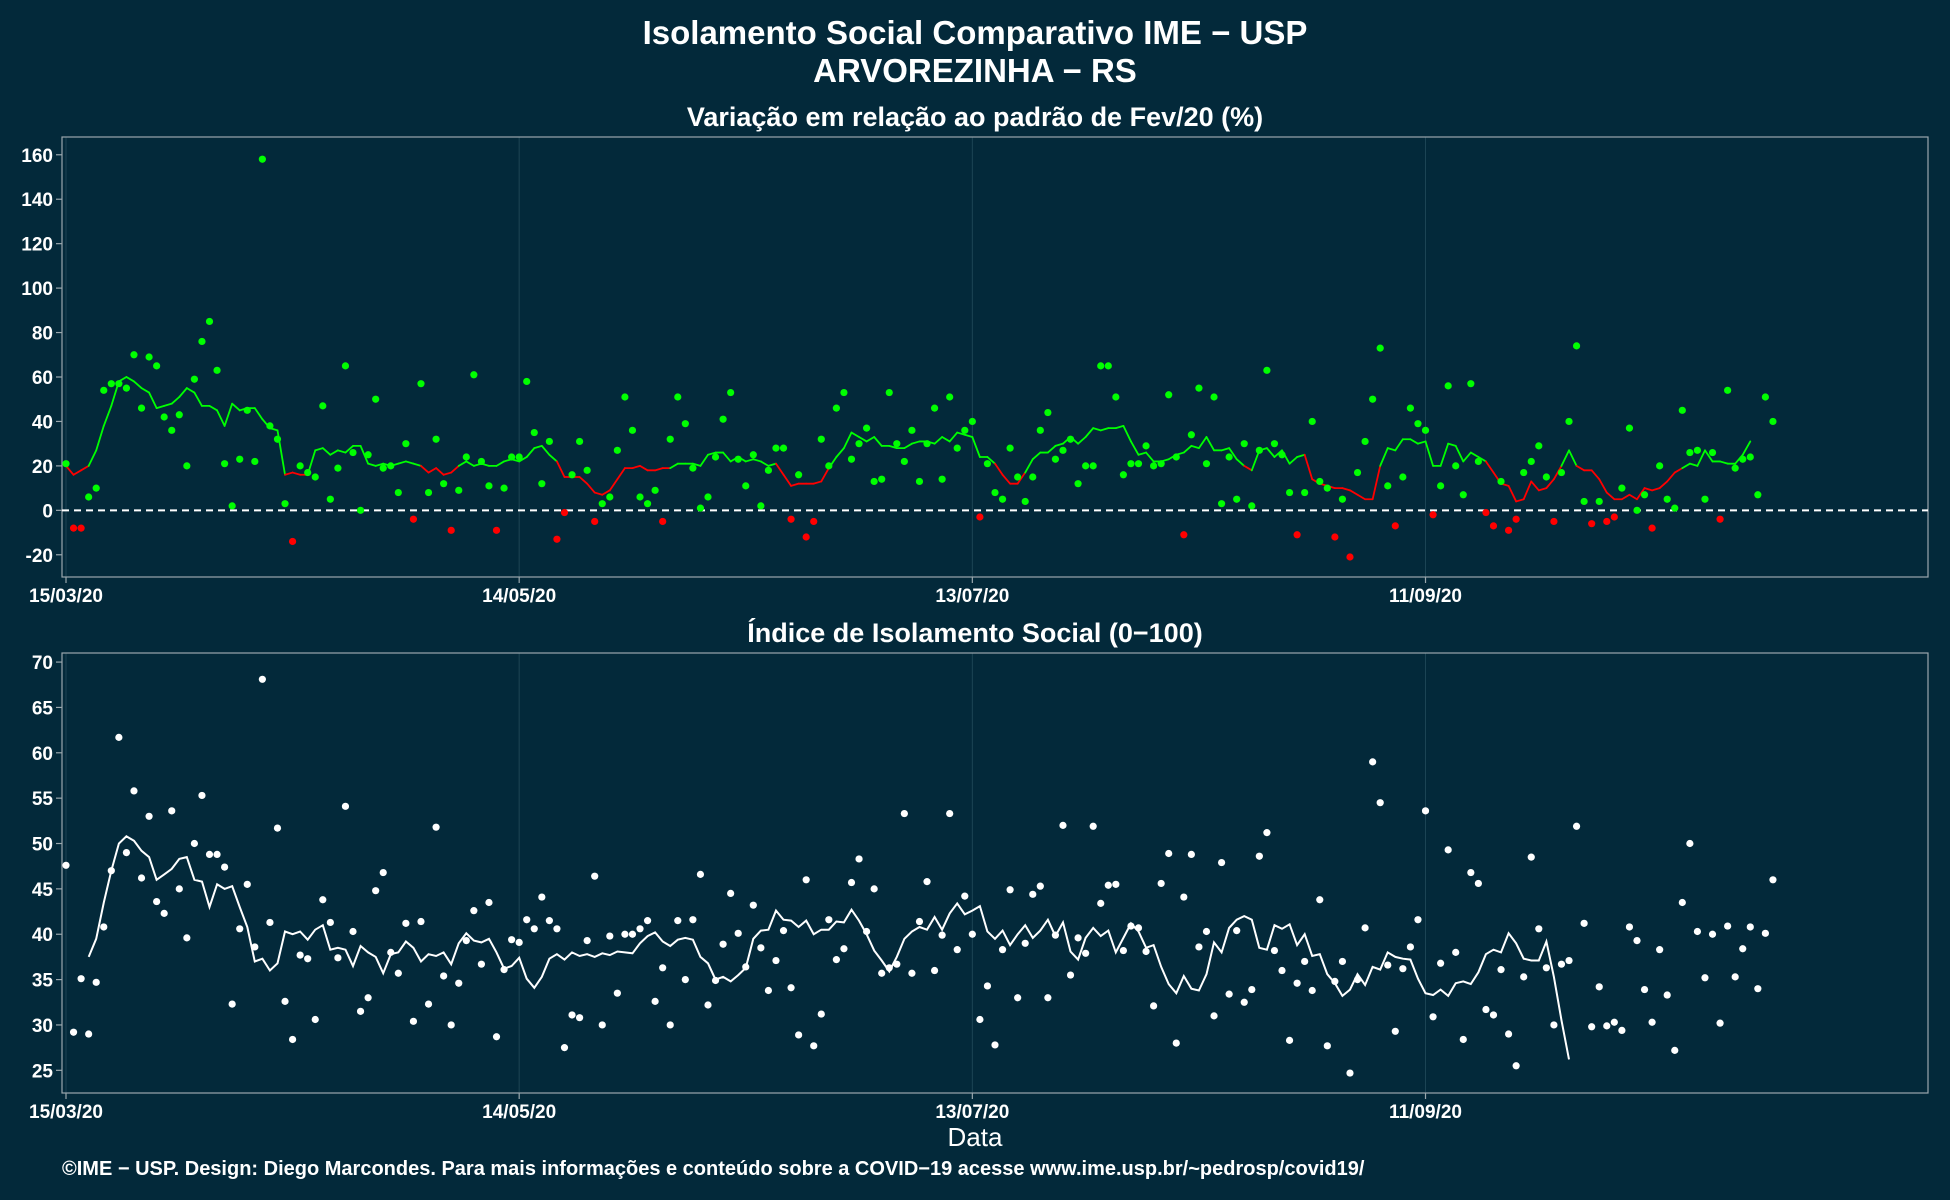 Image resolution: width=1950 pixels, height=1200 pixels. What do you see at coordinates (37, 245) in the screenshot?
I see `y-tick-label: 120` at bounding box center [37, 245].